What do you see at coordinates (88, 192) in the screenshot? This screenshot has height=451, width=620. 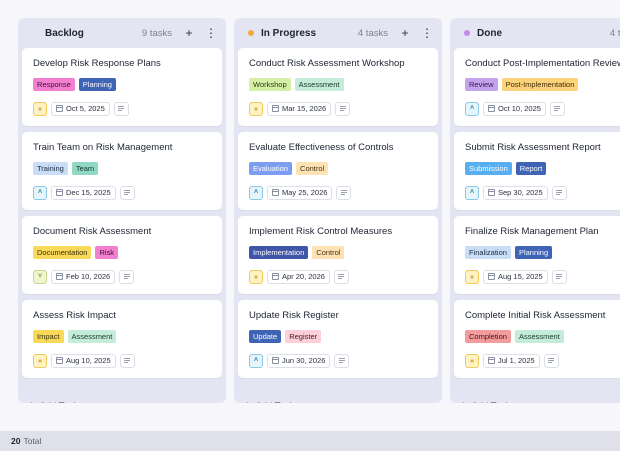 I see `due-date-text: Dec 15, 2025` at bounding box center [88, 192].